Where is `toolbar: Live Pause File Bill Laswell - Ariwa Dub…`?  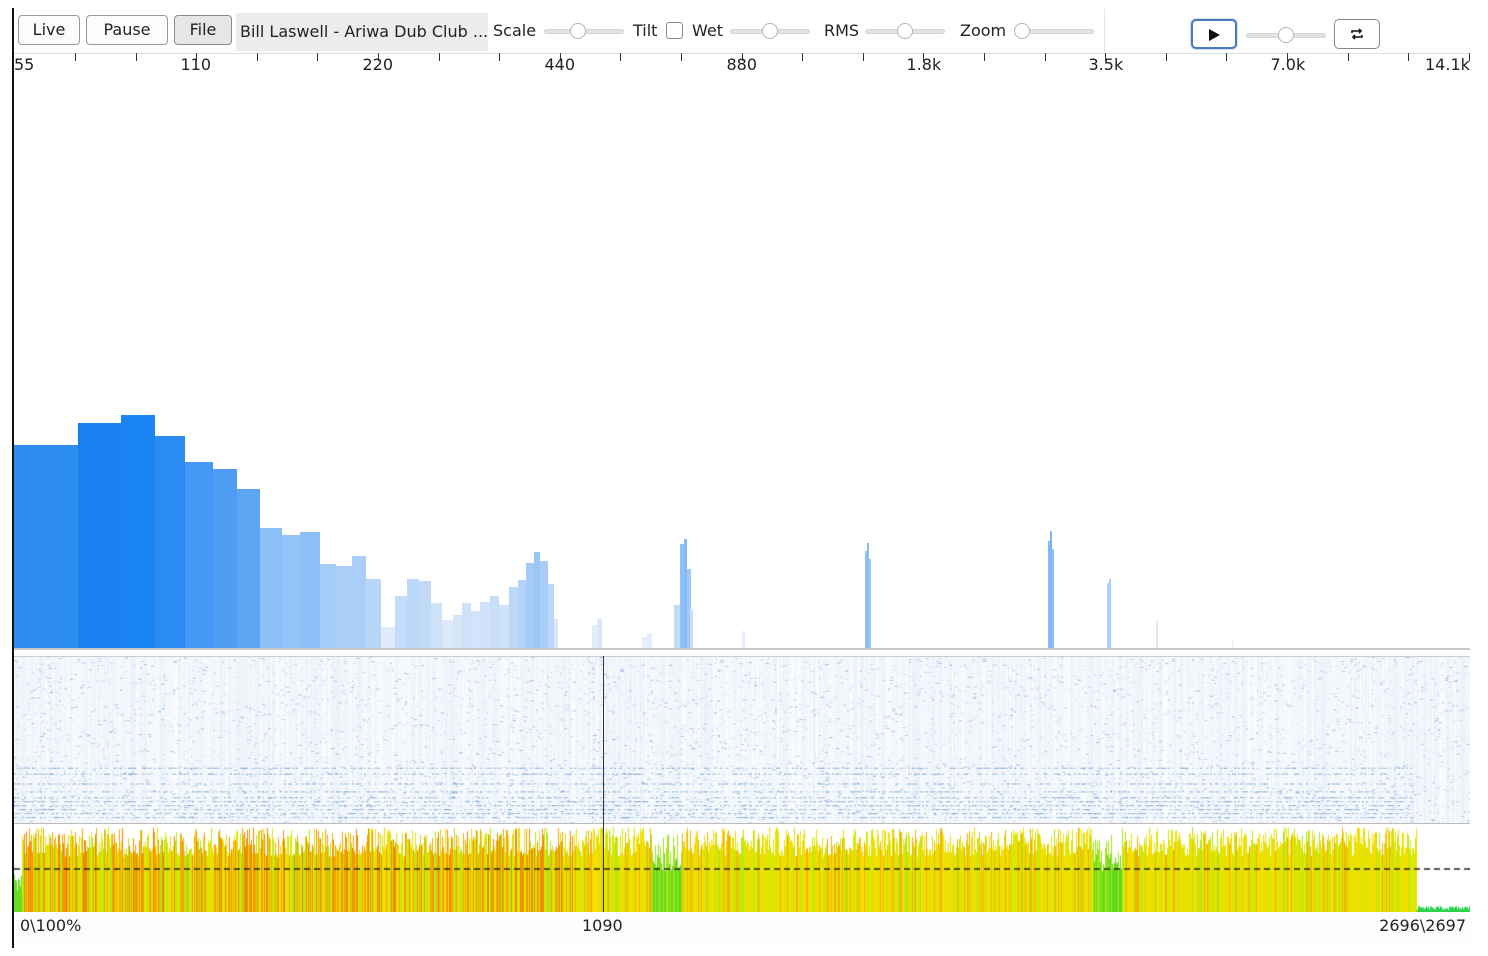 toolbar: Live Pause File Bill Laswell - Ariwa Dub… is located at coordinates (742, 31).